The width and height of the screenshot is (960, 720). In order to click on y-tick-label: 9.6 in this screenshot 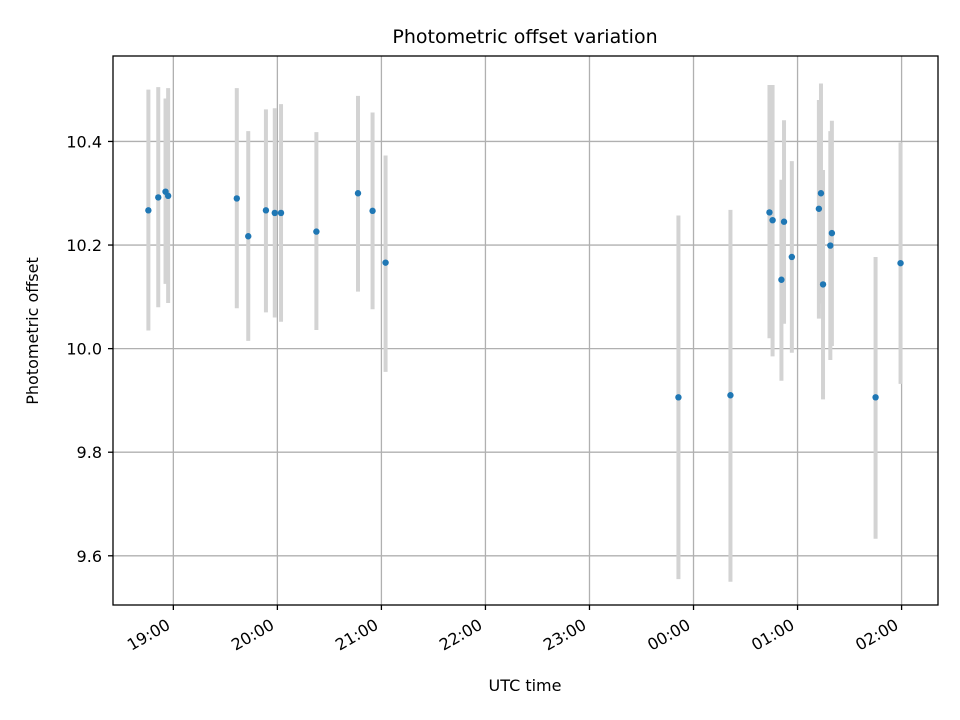, I will do `click(89, 556)`.